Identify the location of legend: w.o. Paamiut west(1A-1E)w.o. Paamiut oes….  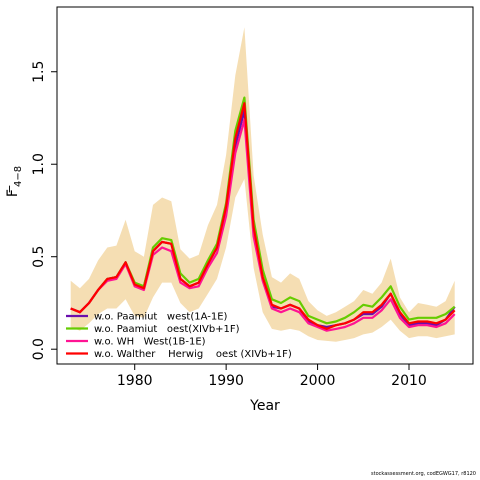
(179, 336).